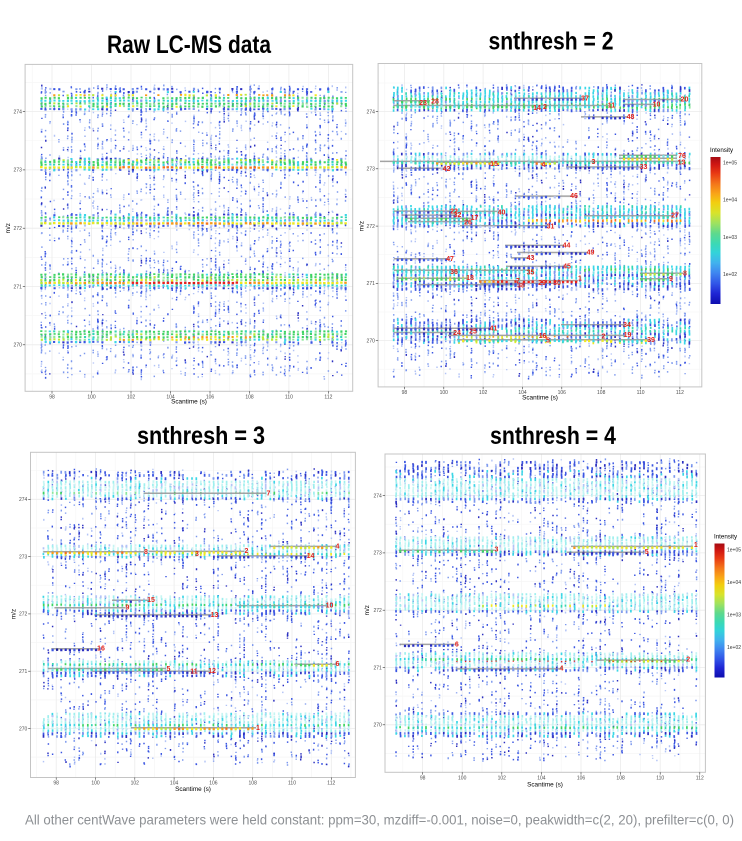  Describe the element at coordinates (543, 336) in the screenshot. I see `svg-text: 16` at that location.